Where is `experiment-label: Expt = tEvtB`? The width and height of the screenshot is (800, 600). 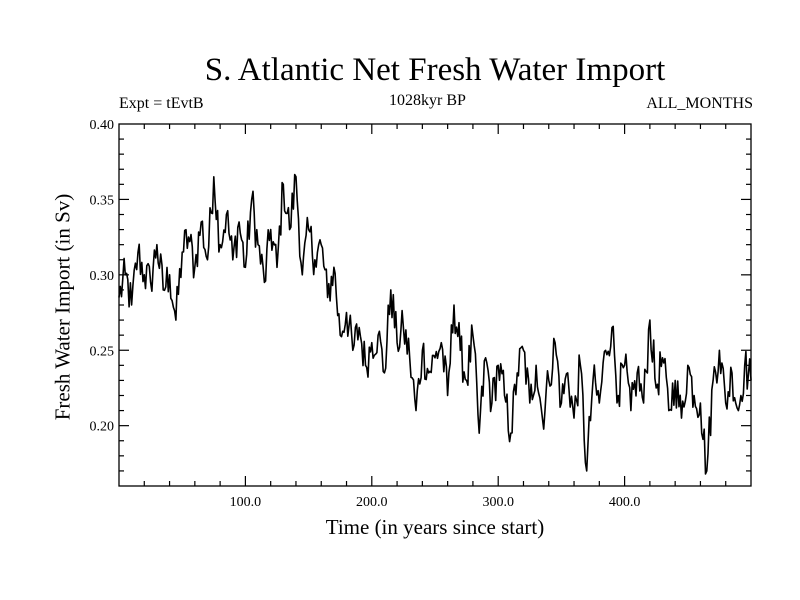
experiment-label: Expt = tEvtB is located at coordinates (161, 103).